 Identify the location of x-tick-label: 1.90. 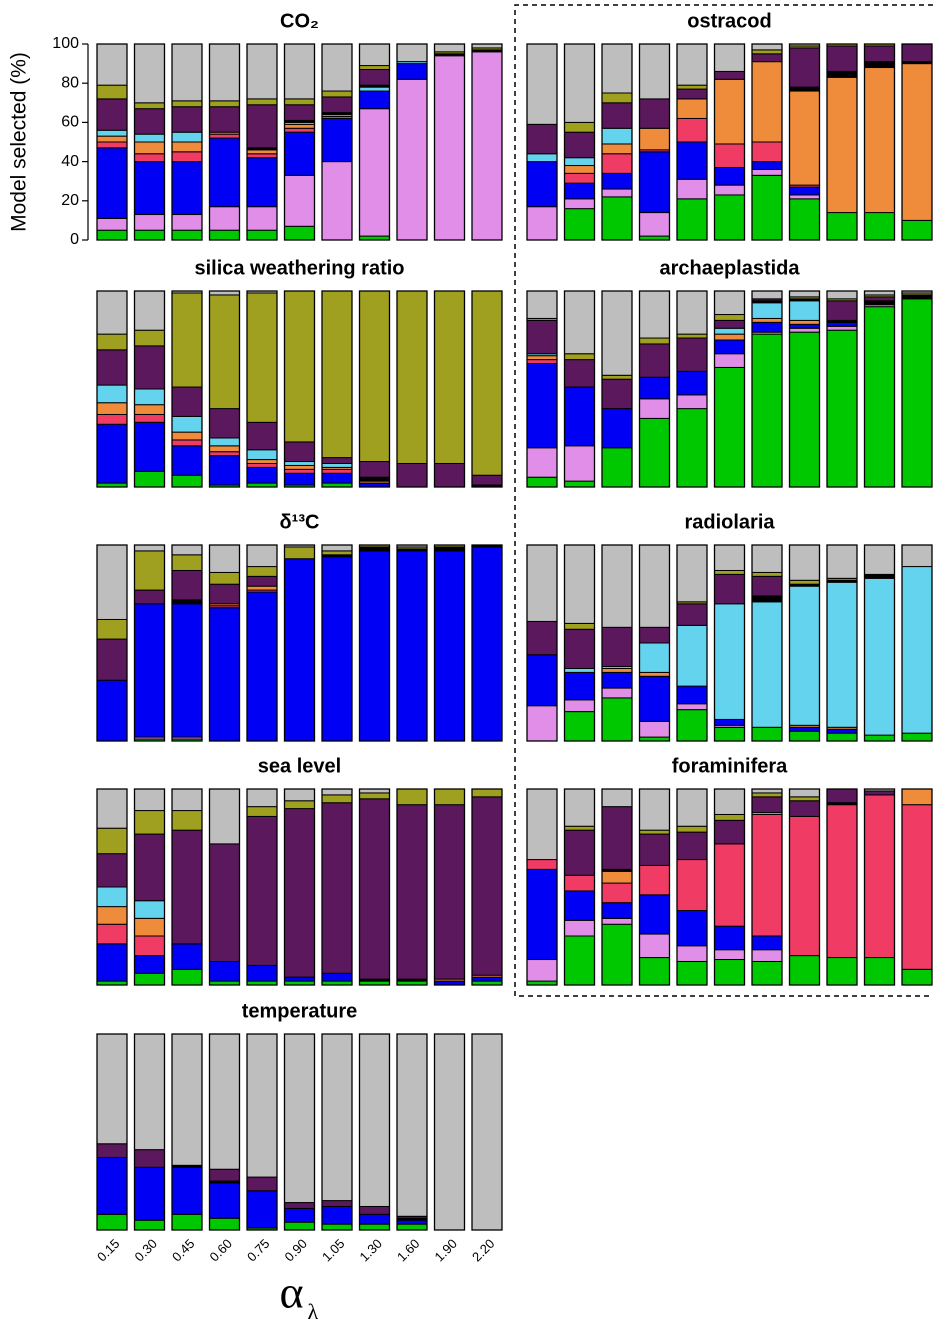
(446, 1250).